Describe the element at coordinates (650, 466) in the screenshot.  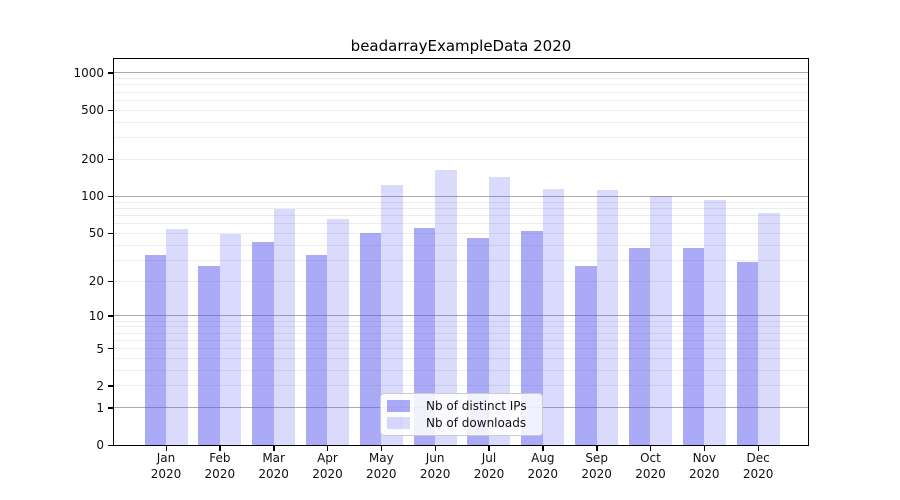
I see `x-axis-label-oct: Oct 2020` at that location.